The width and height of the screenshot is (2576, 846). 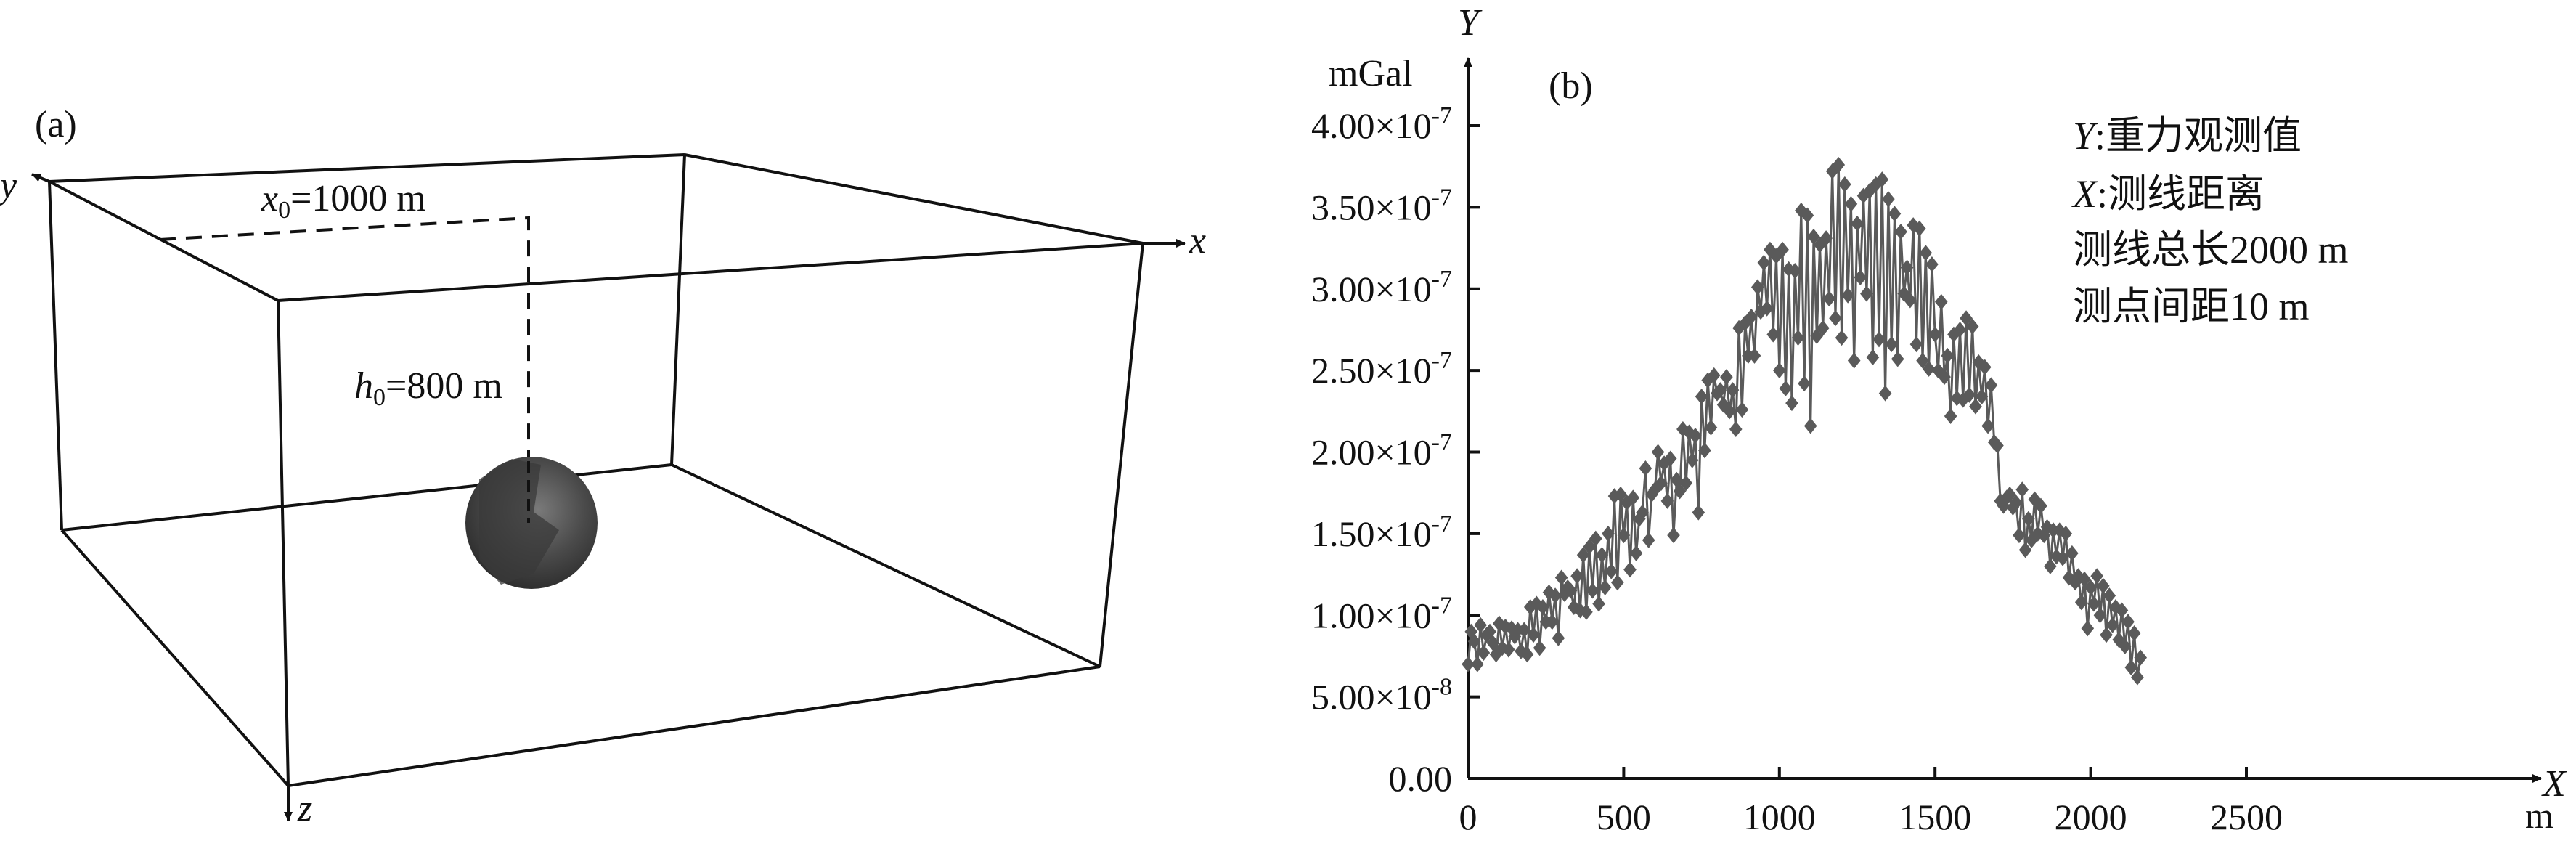 What do you see at coordinates (1381, 205) in the screenshot?
I see `y-tick-label: 3.50×10⁻⁷` at bounding box center [1381, 205].